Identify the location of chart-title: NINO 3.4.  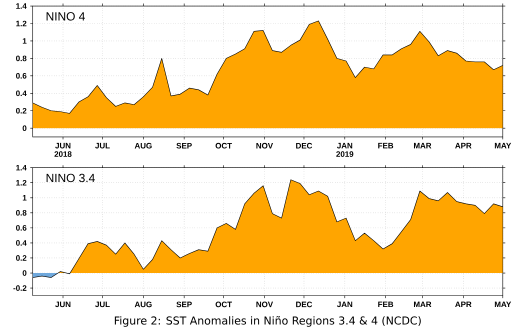
(70, 178).